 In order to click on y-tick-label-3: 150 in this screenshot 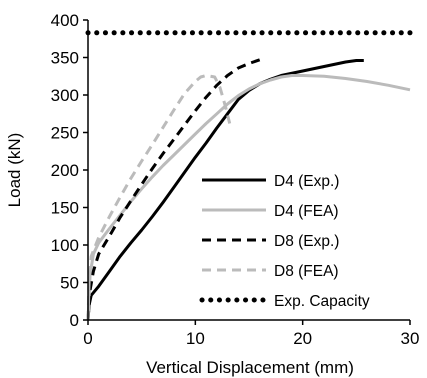, I will do `click(65, 208)`.